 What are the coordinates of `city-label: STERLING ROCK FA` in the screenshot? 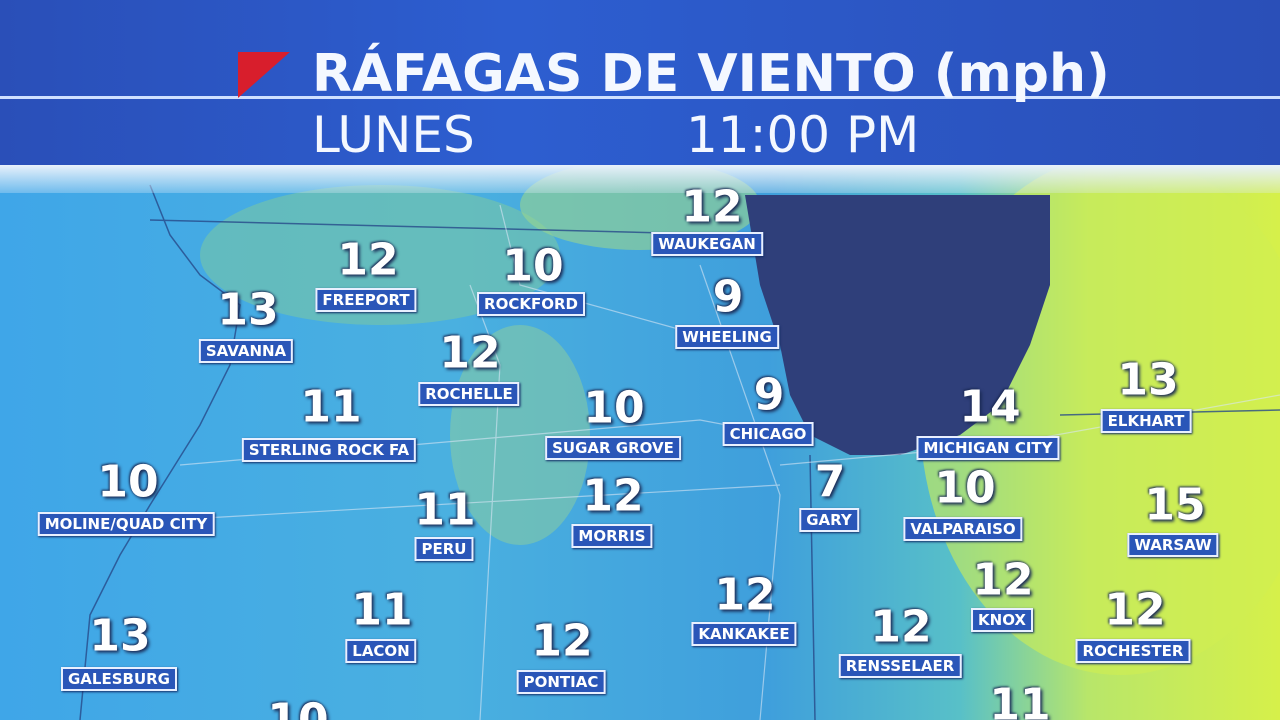 It's located at (329, 450).